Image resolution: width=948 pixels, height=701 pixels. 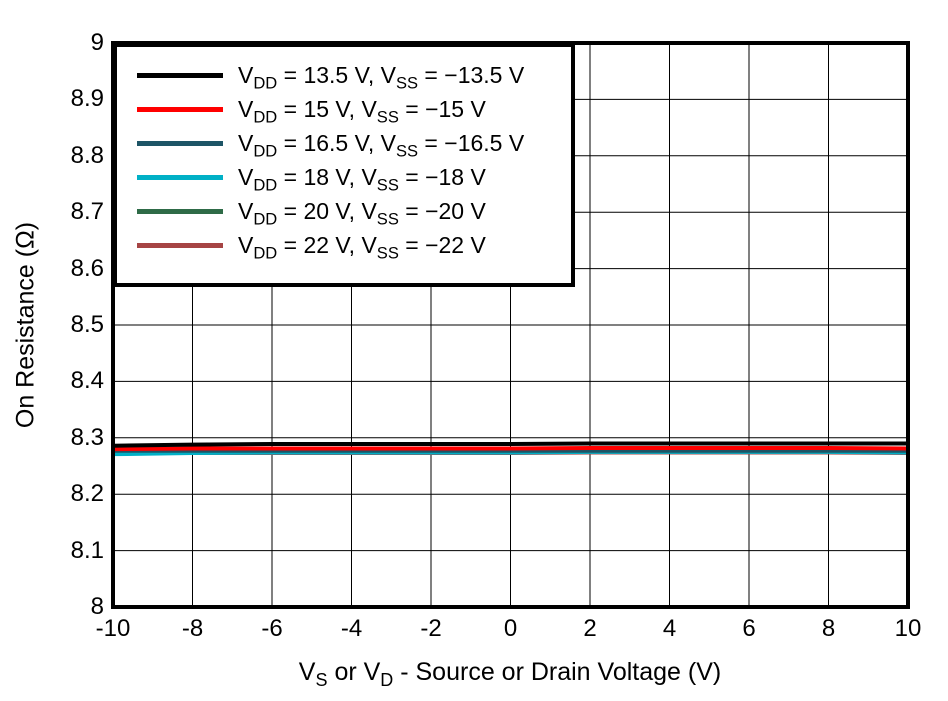 I want to click on y-tick-label: 8.6, so click(x=87, y=268).